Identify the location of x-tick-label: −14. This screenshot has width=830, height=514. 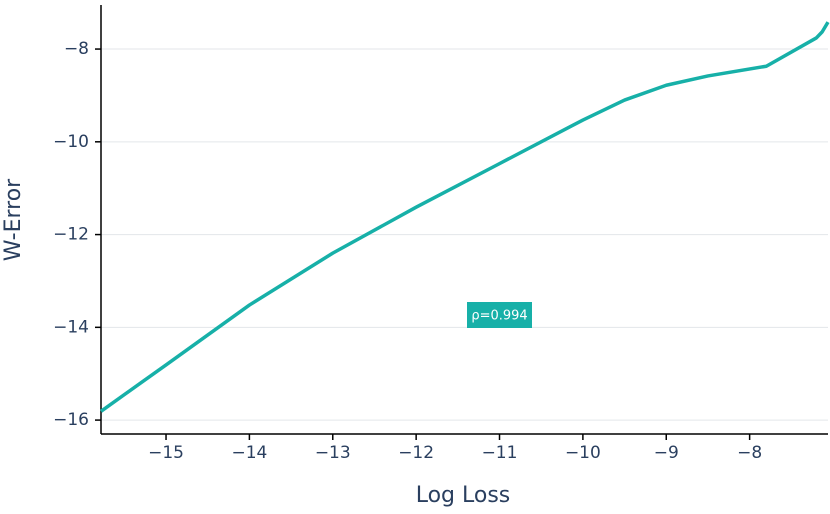
(249, 453).